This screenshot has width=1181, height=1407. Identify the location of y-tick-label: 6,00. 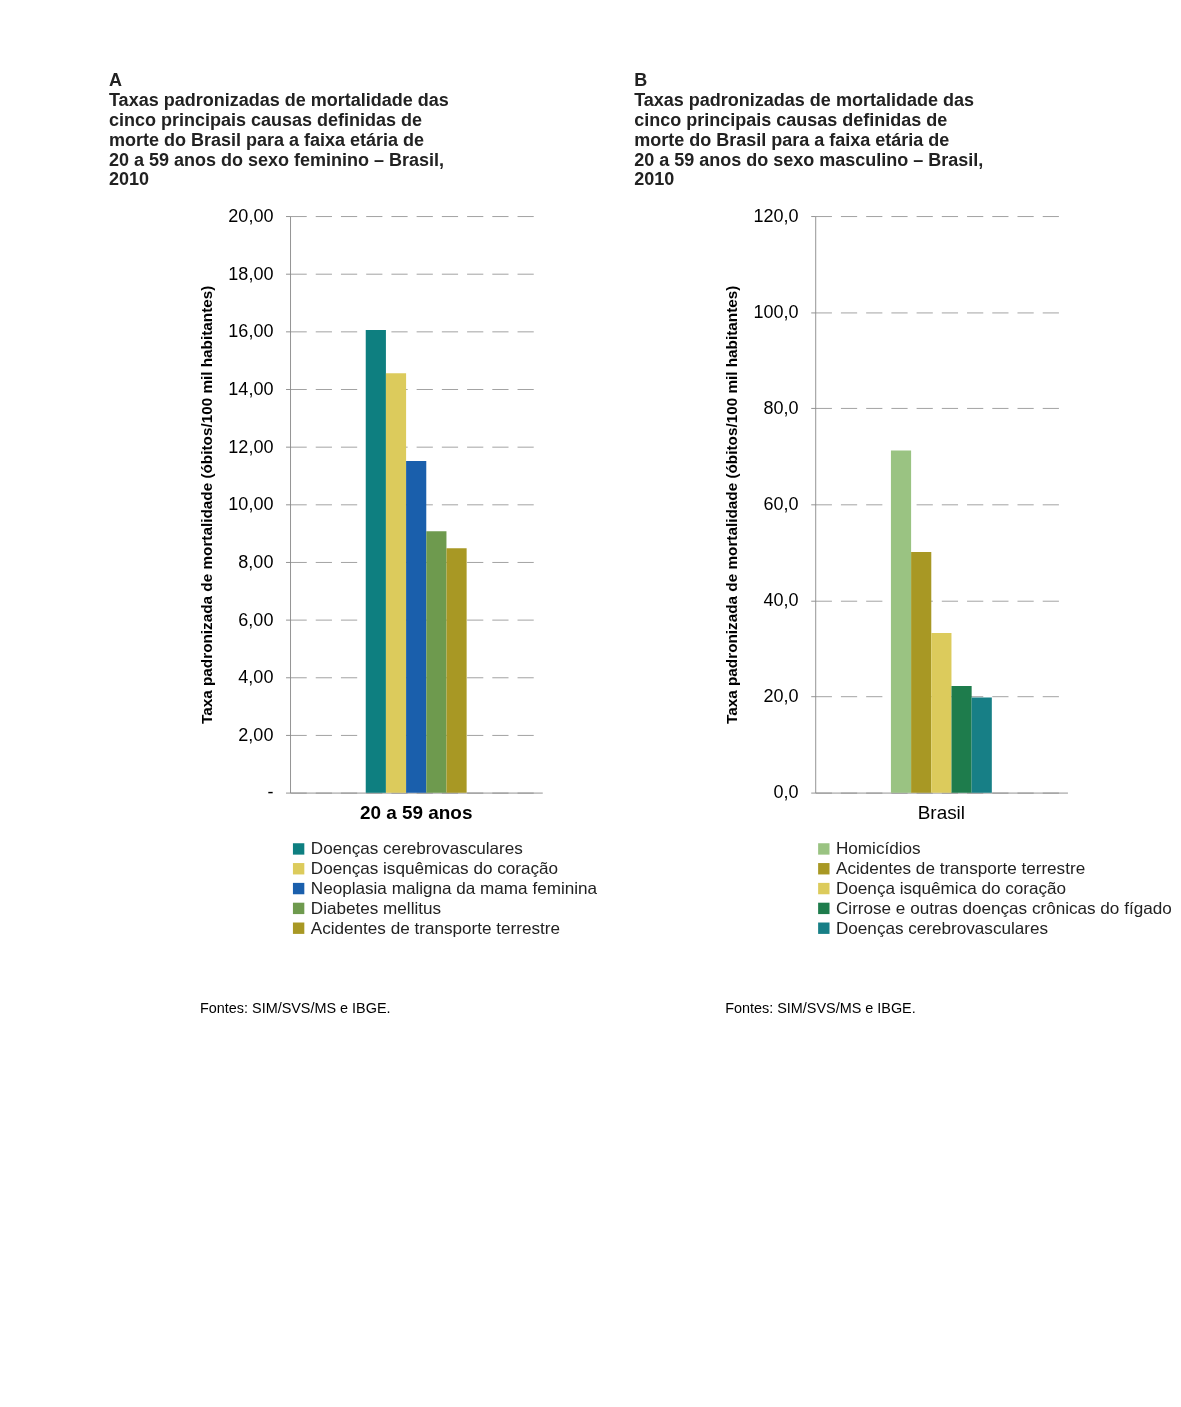
(256, 619).